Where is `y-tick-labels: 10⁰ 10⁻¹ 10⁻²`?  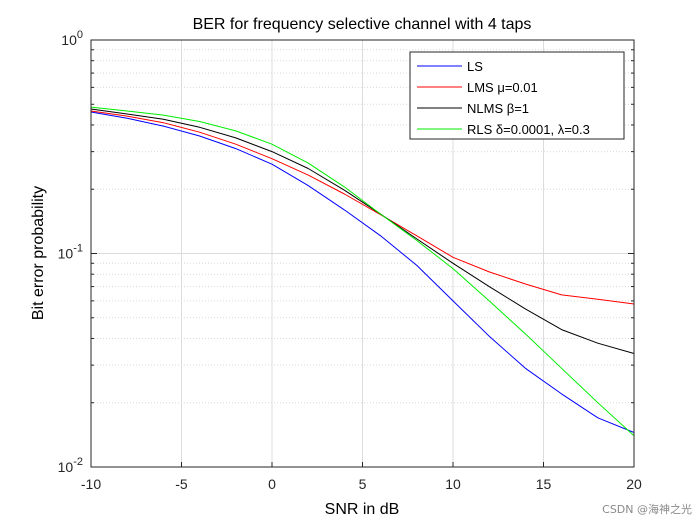 y-tick-labels: 10⁰ 10⁻¹ 10⁻² is located at coordinates (70, 252).